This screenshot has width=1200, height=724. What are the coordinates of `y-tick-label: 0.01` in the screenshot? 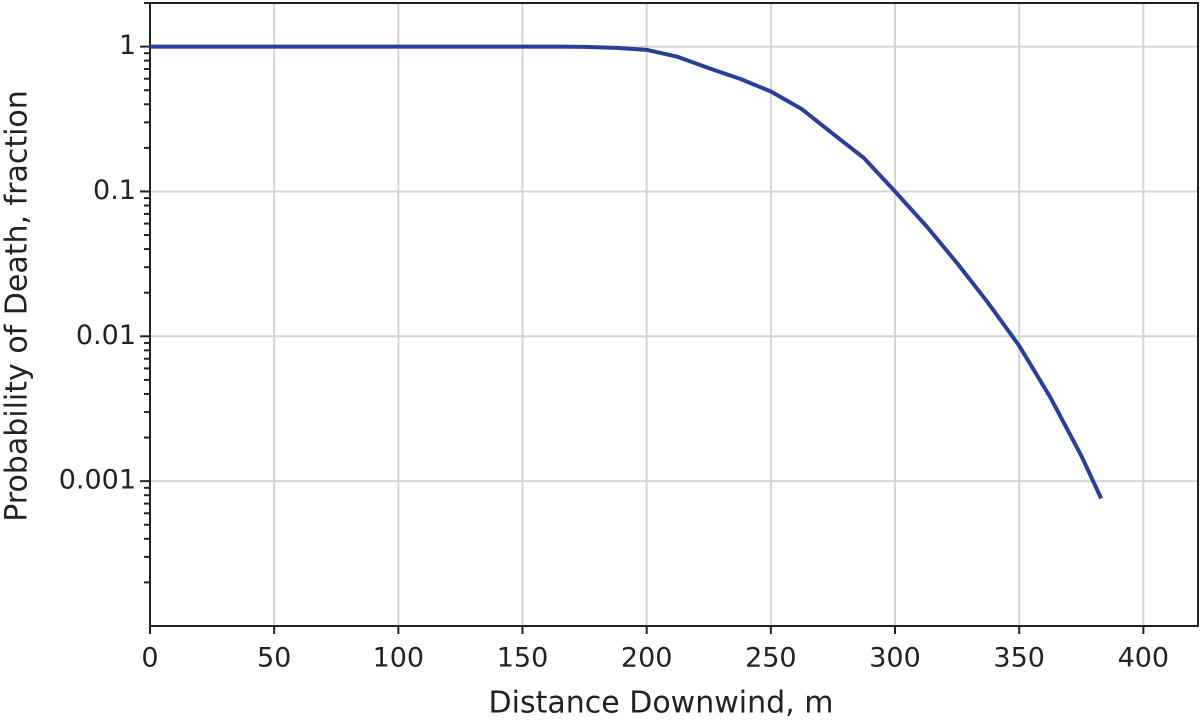 It's located at (106, 335).